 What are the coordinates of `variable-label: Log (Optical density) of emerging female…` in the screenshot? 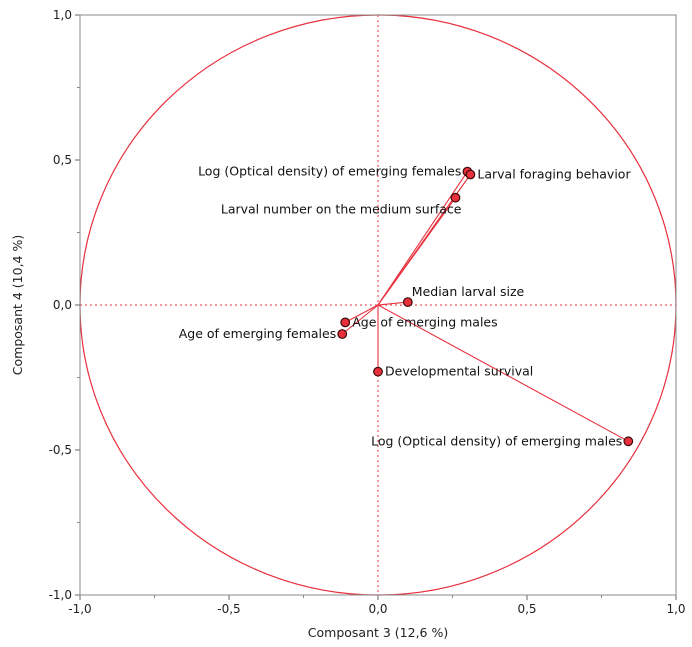 It's located at (329, 171).